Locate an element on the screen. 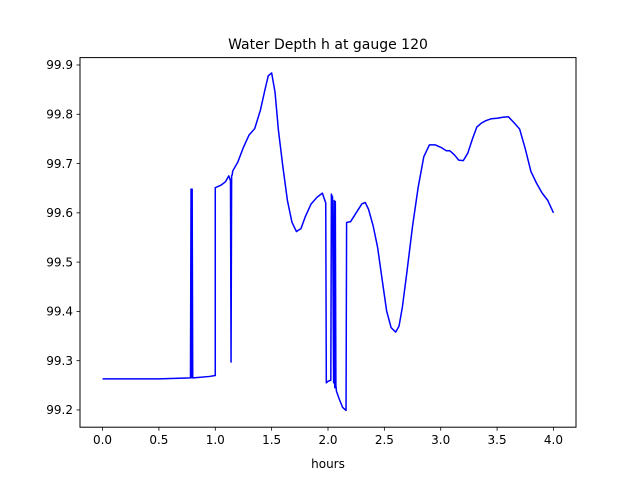  y-tick-label: 99.2 is located at coordinates (59, 410).